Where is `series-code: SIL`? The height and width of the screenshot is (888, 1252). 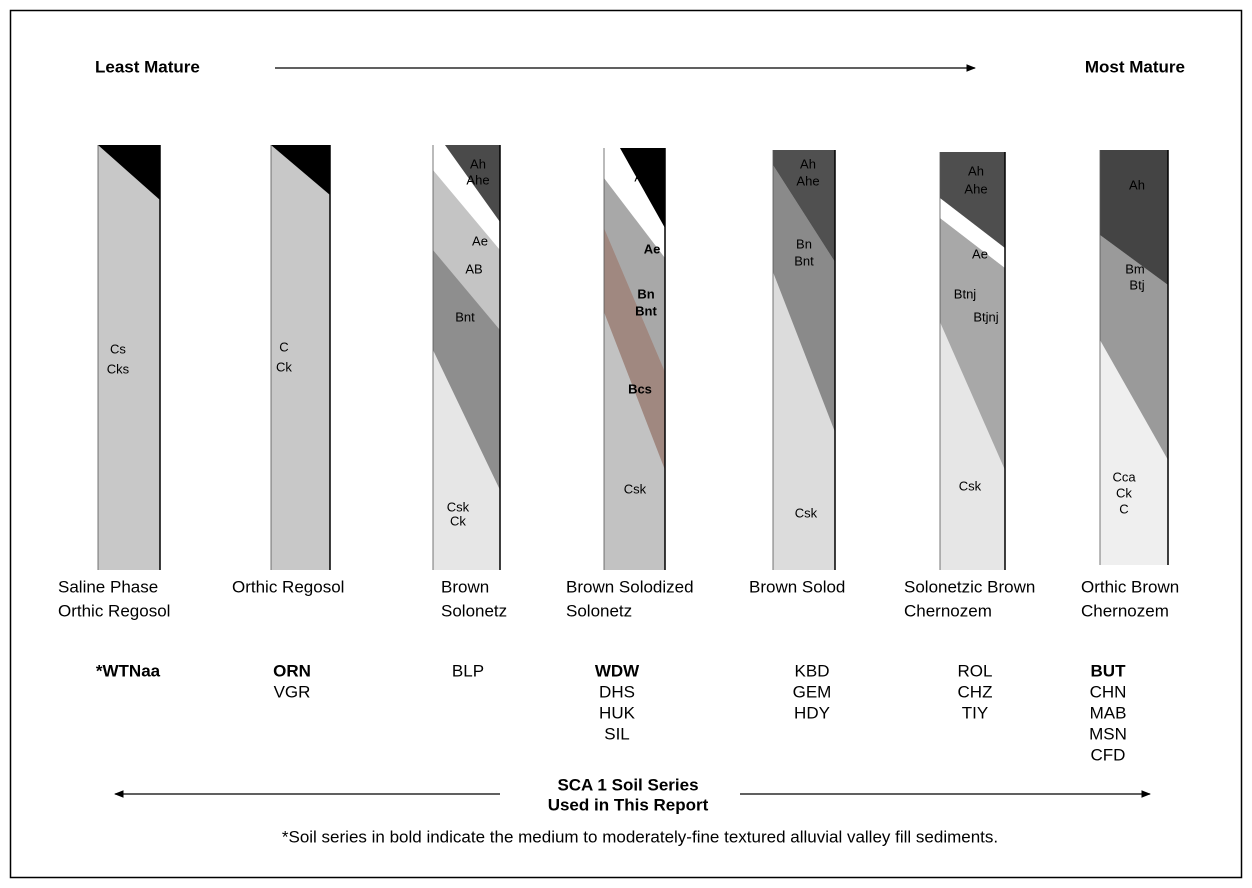 series-code: SIL is located at coordinates (617, 733).